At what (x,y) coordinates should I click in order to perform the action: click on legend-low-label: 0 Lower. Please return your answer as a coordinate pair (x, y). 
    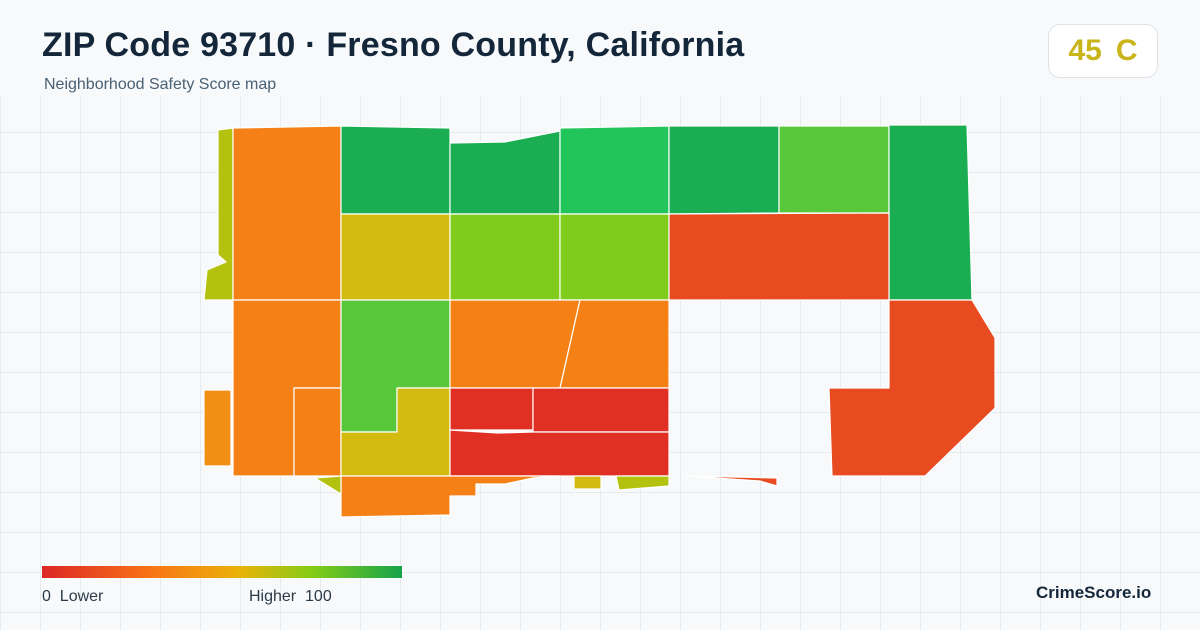
    Looking at the image, I should click on (73, 596).